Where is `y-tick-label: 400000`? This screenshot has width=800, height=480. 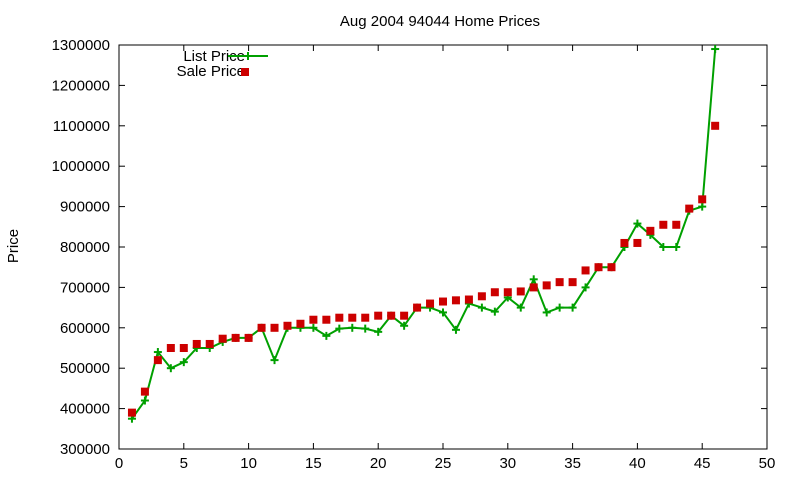
y-tick-label: 400000 is located at coordinates (85, 409).